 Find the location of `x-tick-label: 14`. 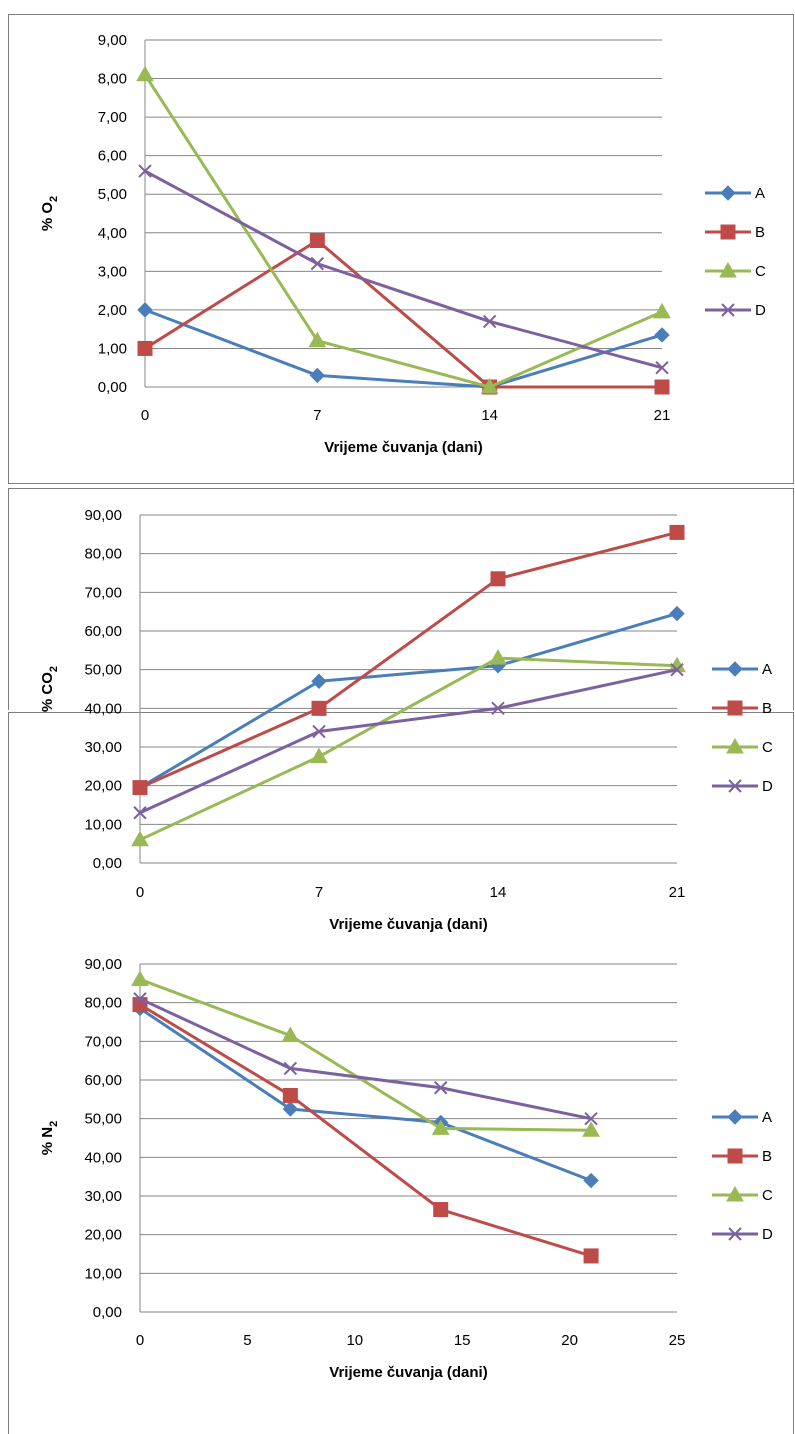

x-tick-label: 14 is located at coordinates (498, 892).